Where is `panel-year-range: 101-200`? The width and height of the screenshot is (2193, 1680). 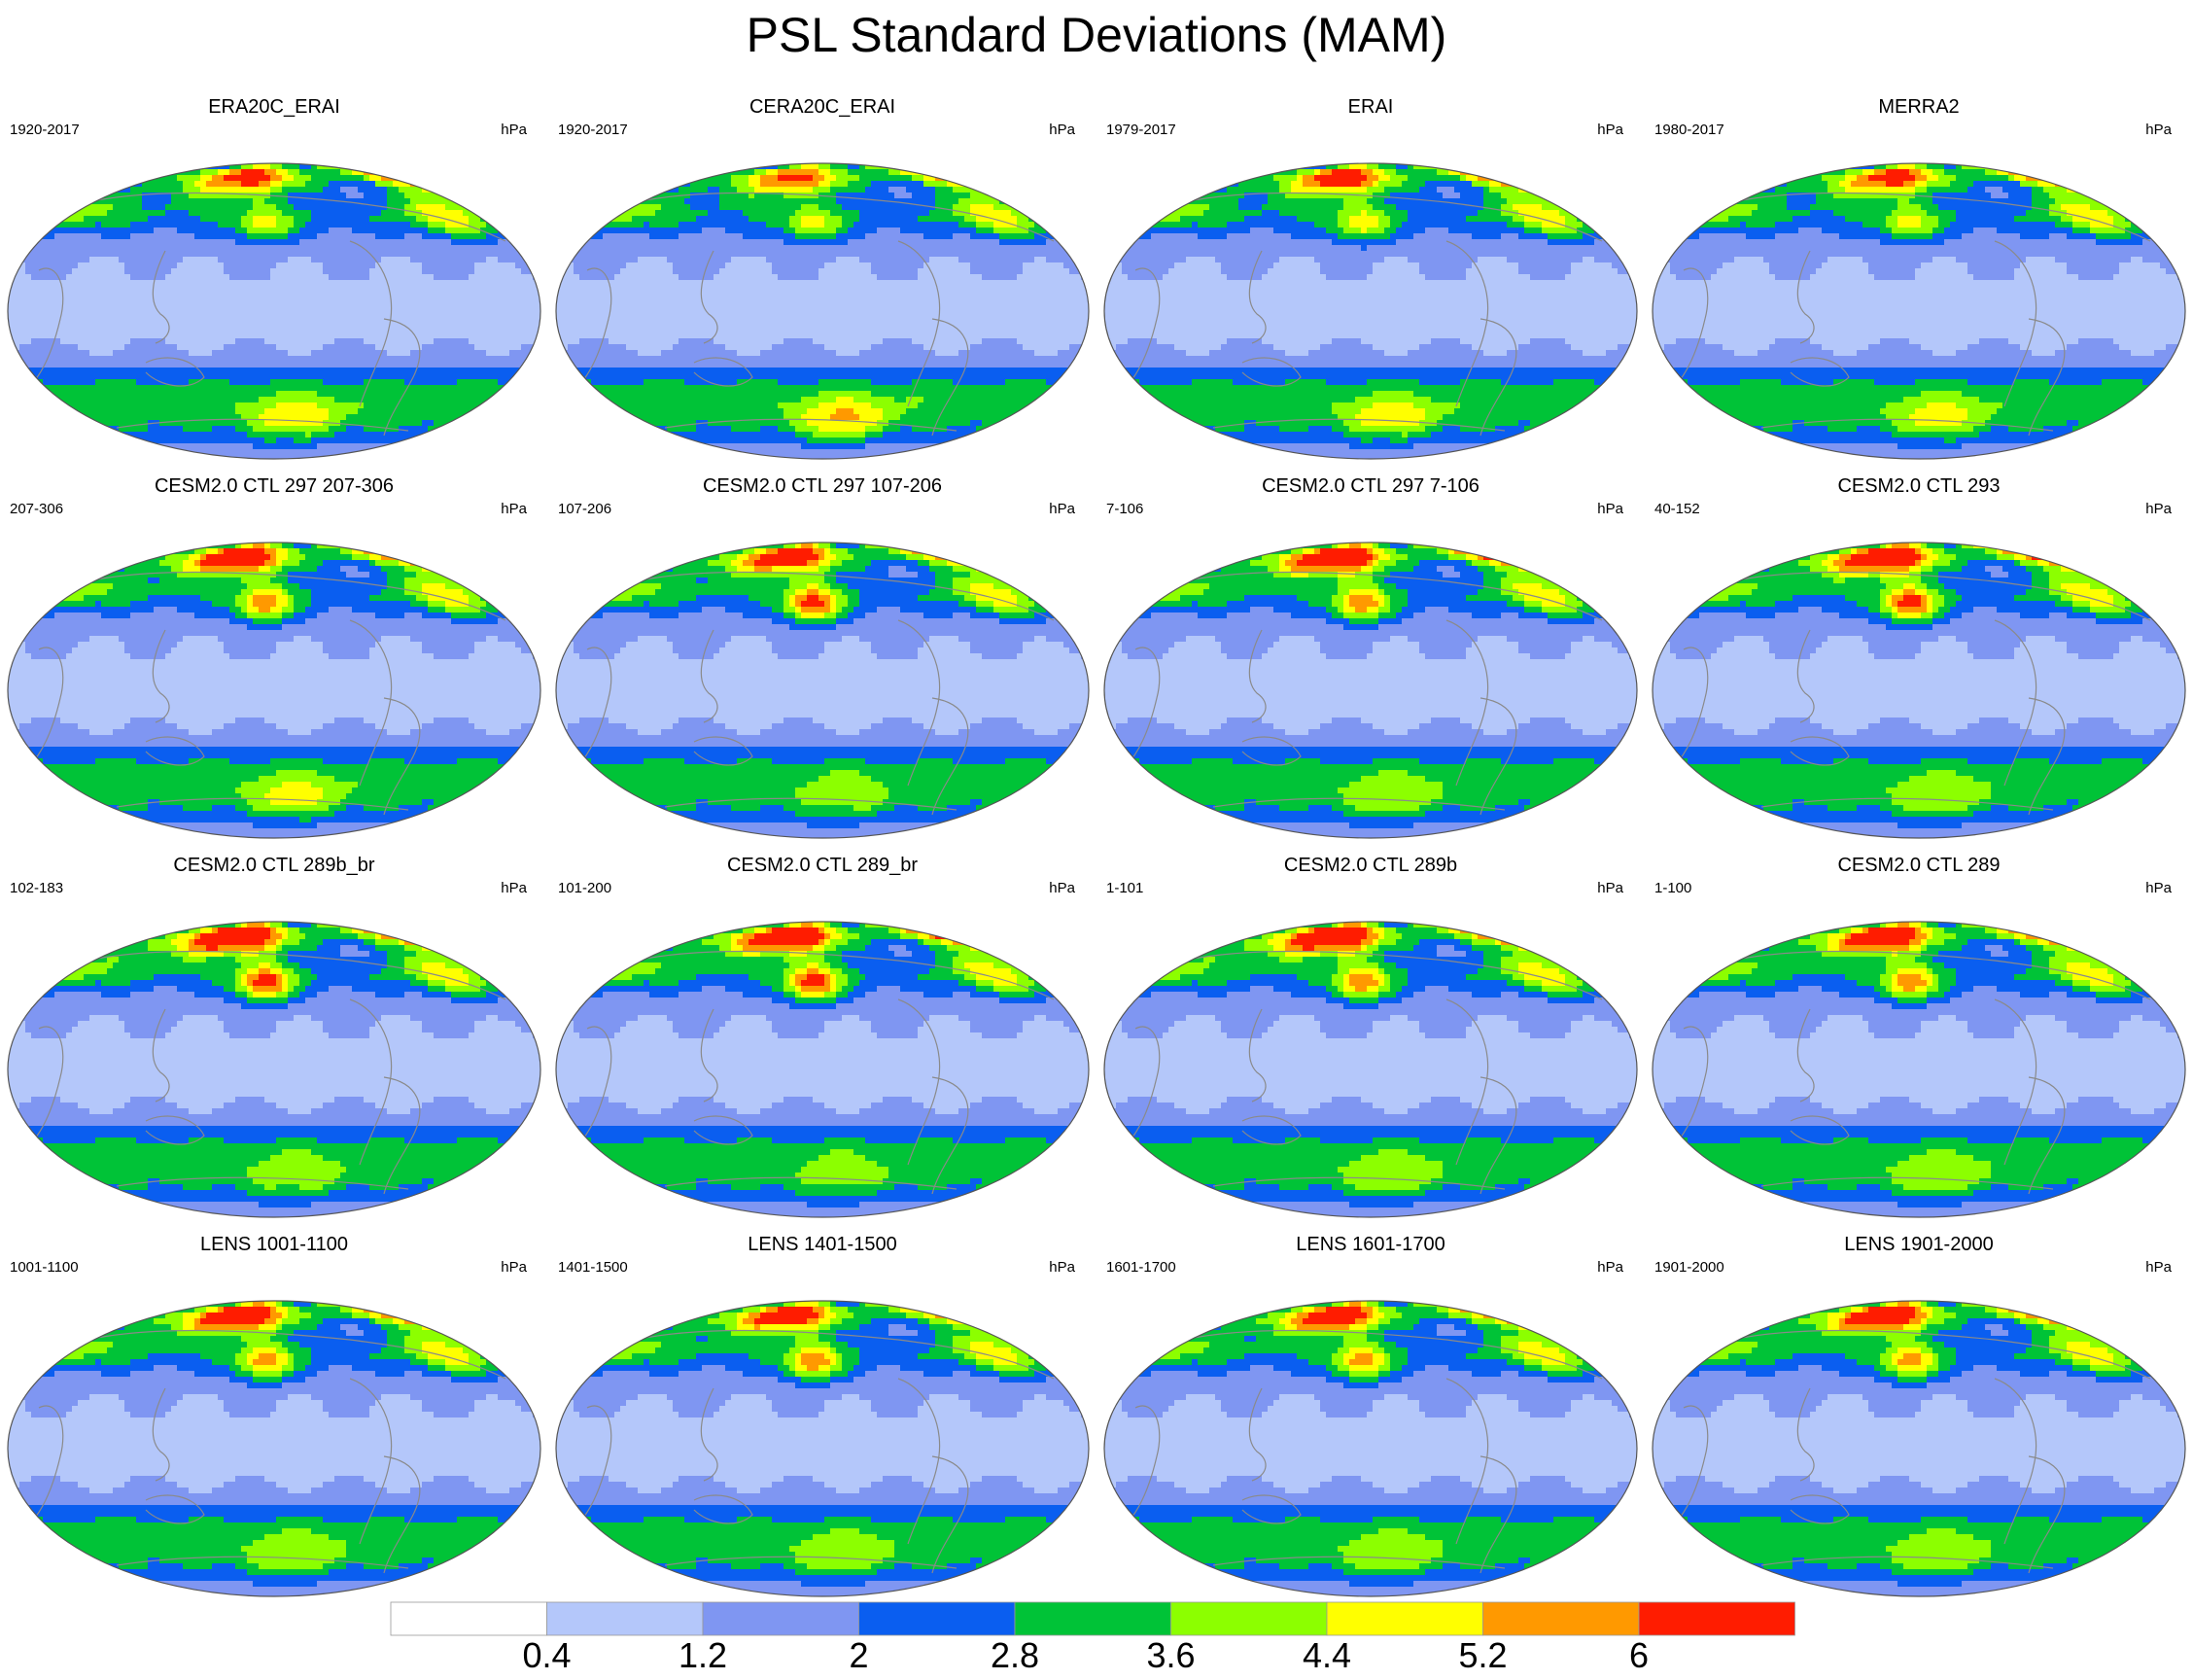
panel-year-range: 101-200 is located at coordinates (585, 888).